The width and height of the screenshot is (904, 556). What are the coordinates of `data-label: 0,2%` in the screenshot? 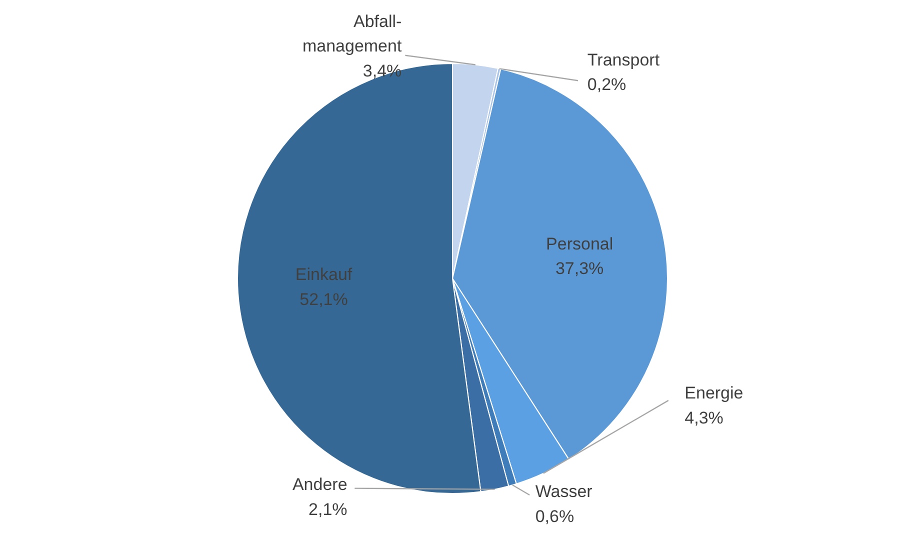 It's located at (606, 84).